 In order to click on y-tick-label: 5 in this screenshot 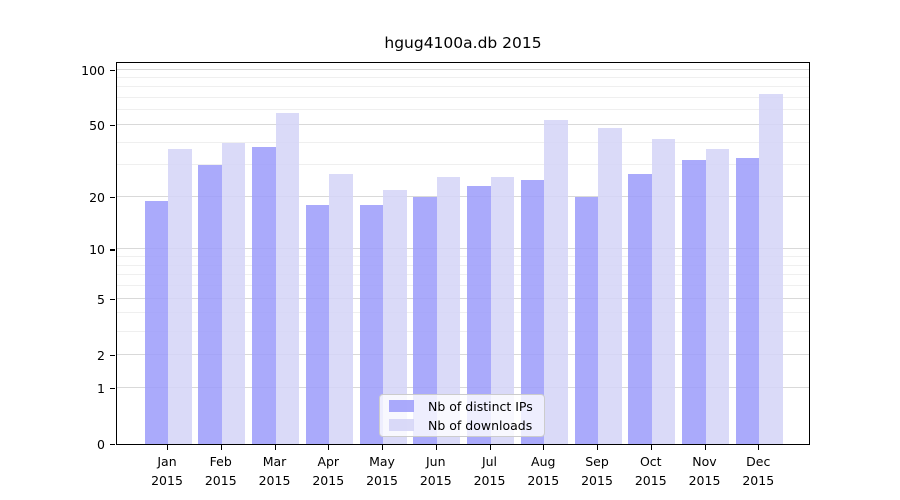, I will do `click(101, 299)`.